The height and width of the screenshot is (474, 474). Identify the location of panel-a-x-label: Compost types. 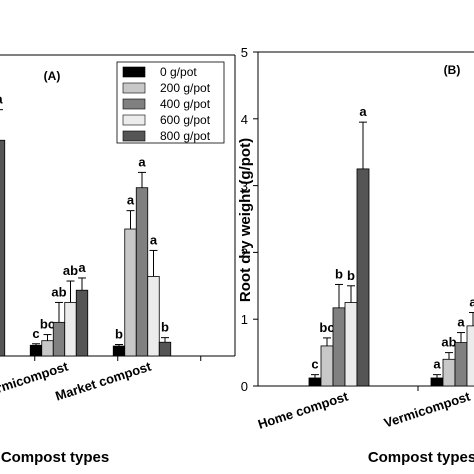
(55, 457).